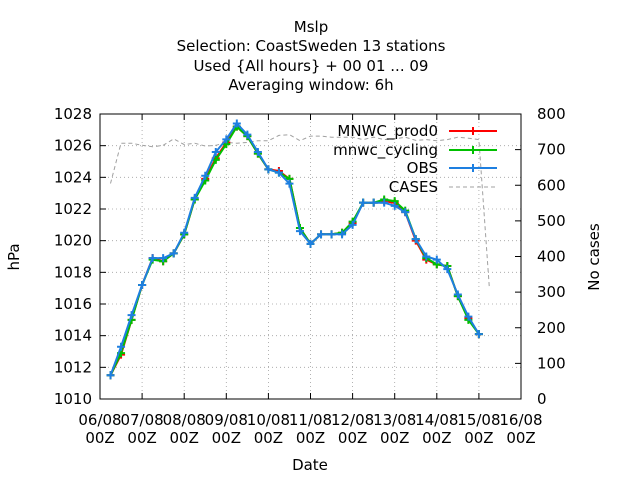  Describe the element at coordinates (436, 420) in the screenshot. I see `x-tick-label: 14/08` at that location.